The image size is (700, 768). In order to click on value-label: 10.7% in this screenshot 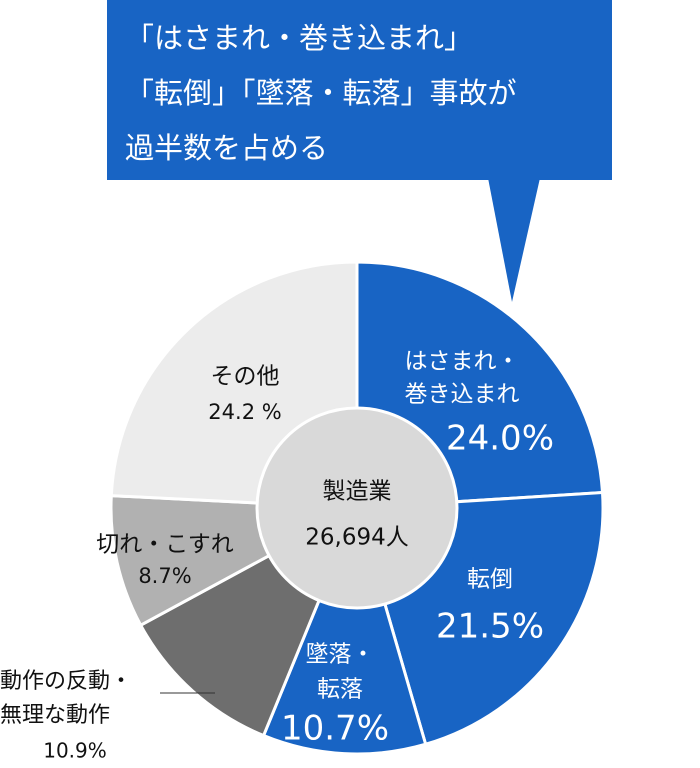, I will do `click(335, 729)`.